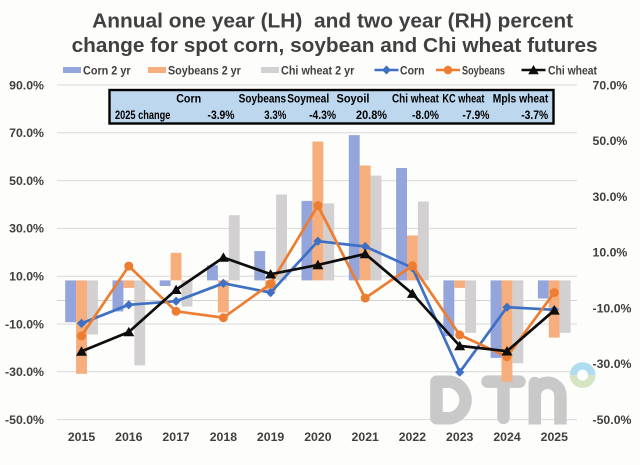 The image size is (640, 465). What do you see at coordinates (224, 437) in the screenshot?
I see `svg-text: 2018` at bounding box center [224, 437].